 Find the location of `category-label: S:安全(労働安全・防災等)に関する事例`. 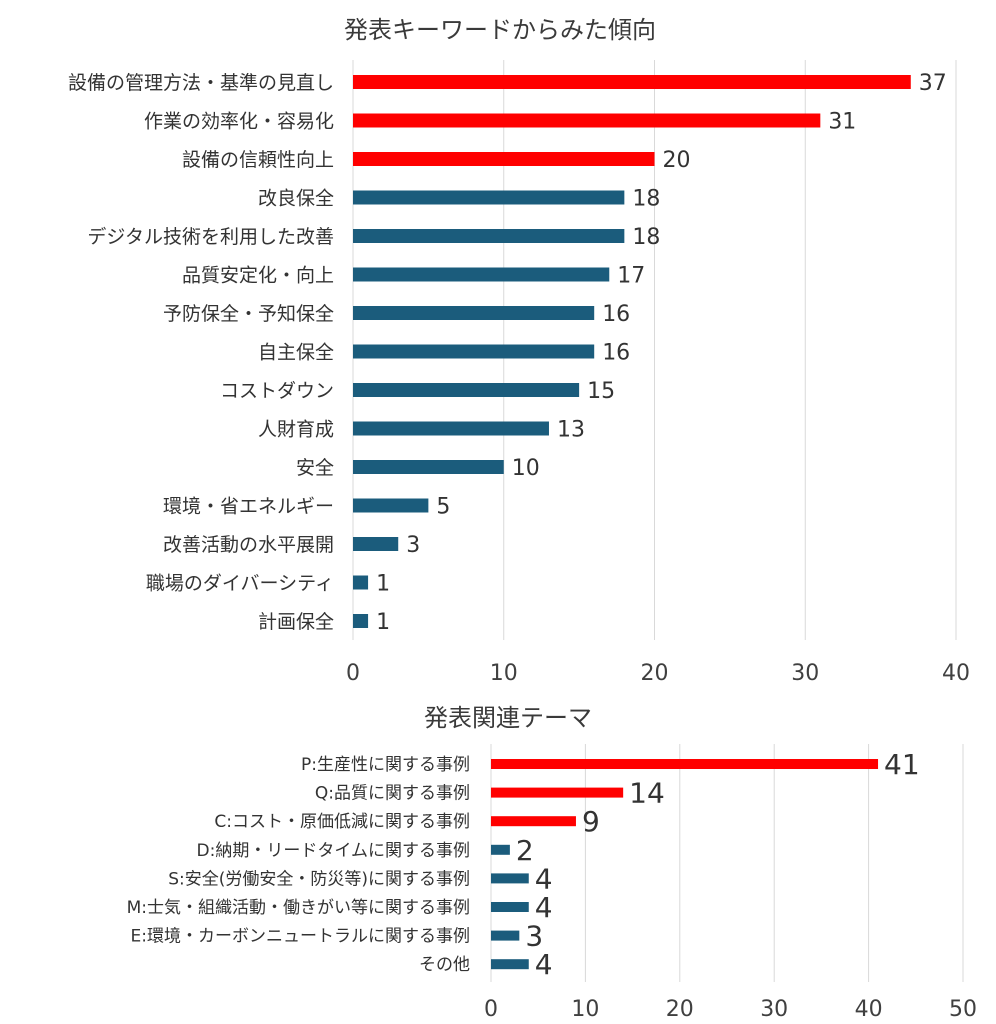

category-label: S:安全(労働安全・防災等)に関する事例 is located at coordinates (319, 879).